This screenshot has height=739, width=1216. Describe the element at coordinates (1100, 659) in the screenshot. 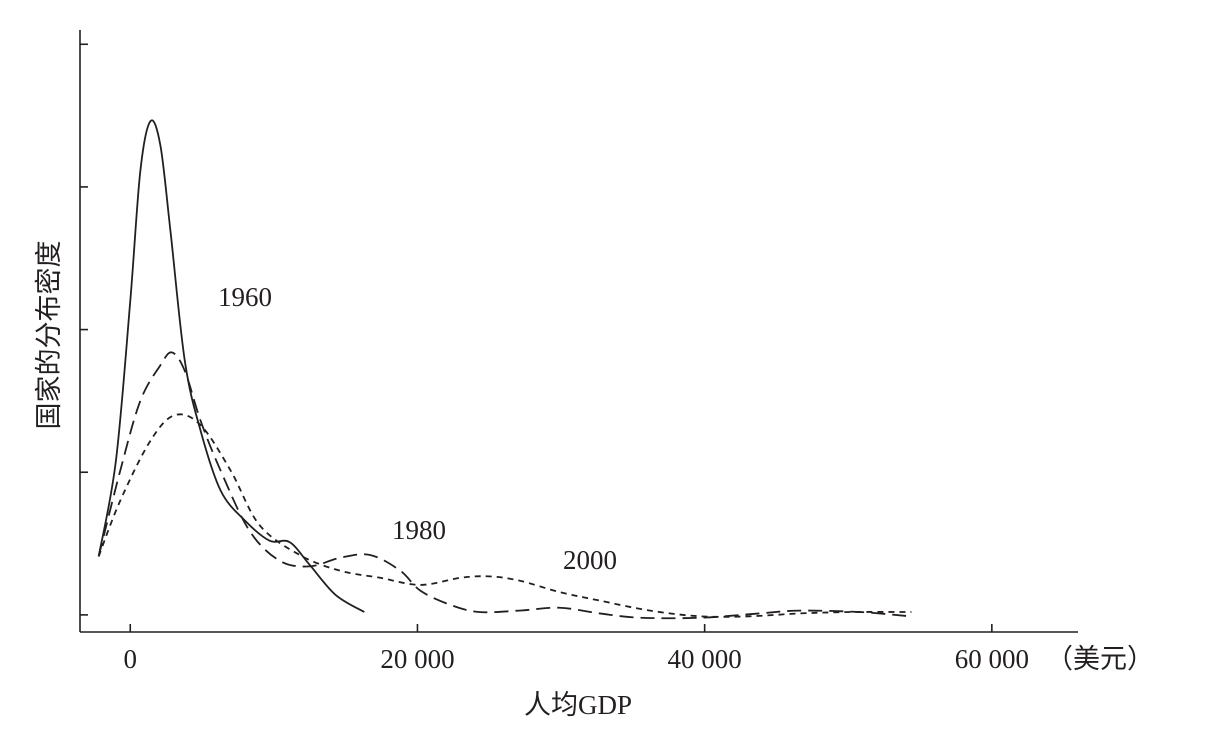

I see `x-unit-label: （美元）` at that location.